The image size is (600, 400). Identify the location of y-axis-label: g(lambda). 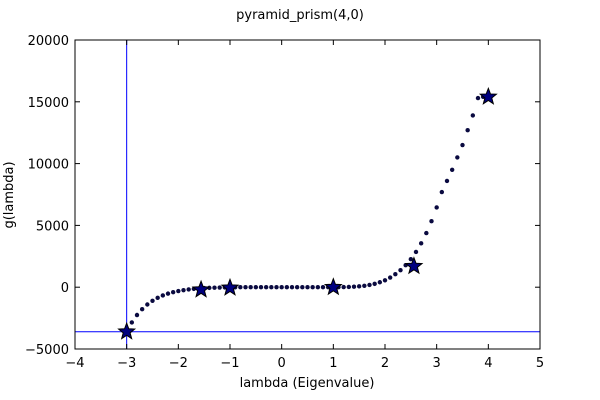
(9, 194).